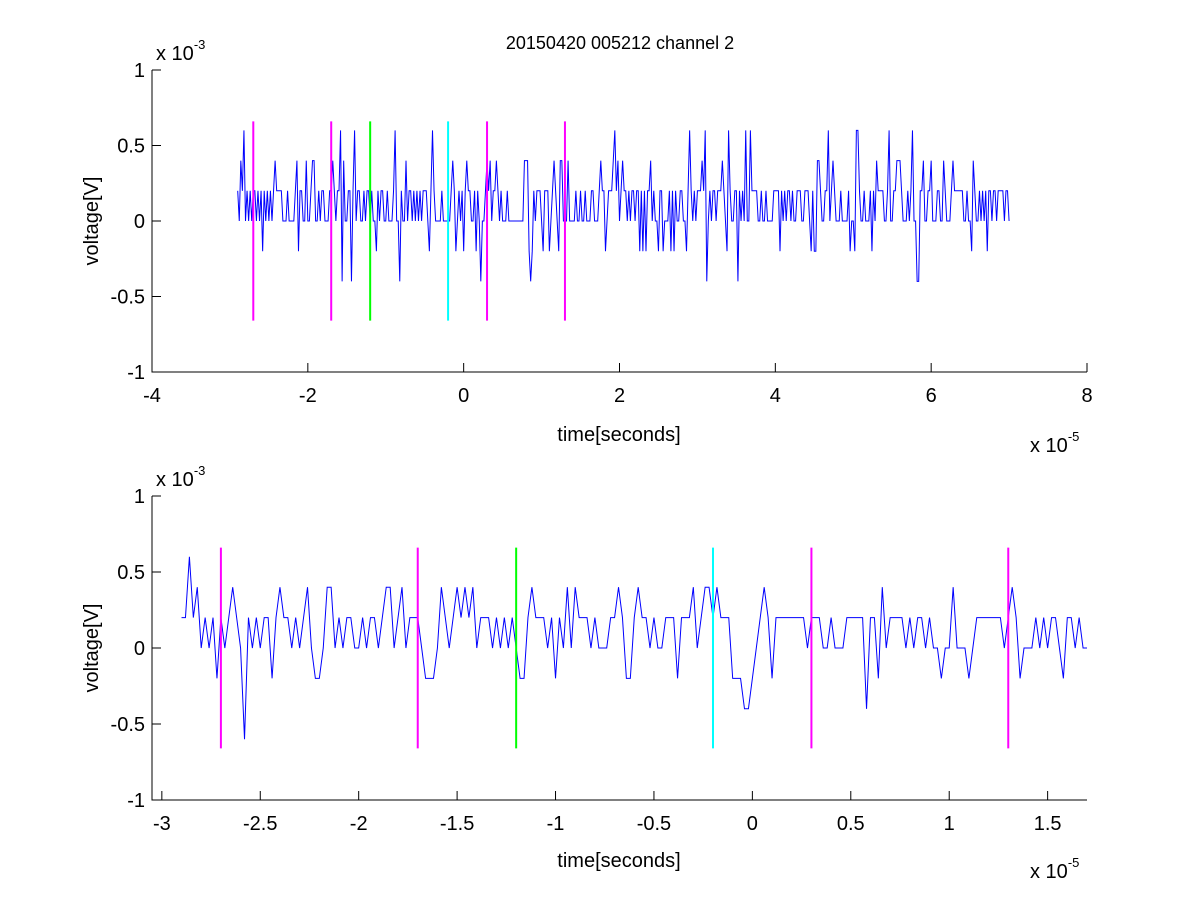  Describe the element at coordinates (139, 222) in the screenshot. I see `top-y-tick-label: 0` at that location.